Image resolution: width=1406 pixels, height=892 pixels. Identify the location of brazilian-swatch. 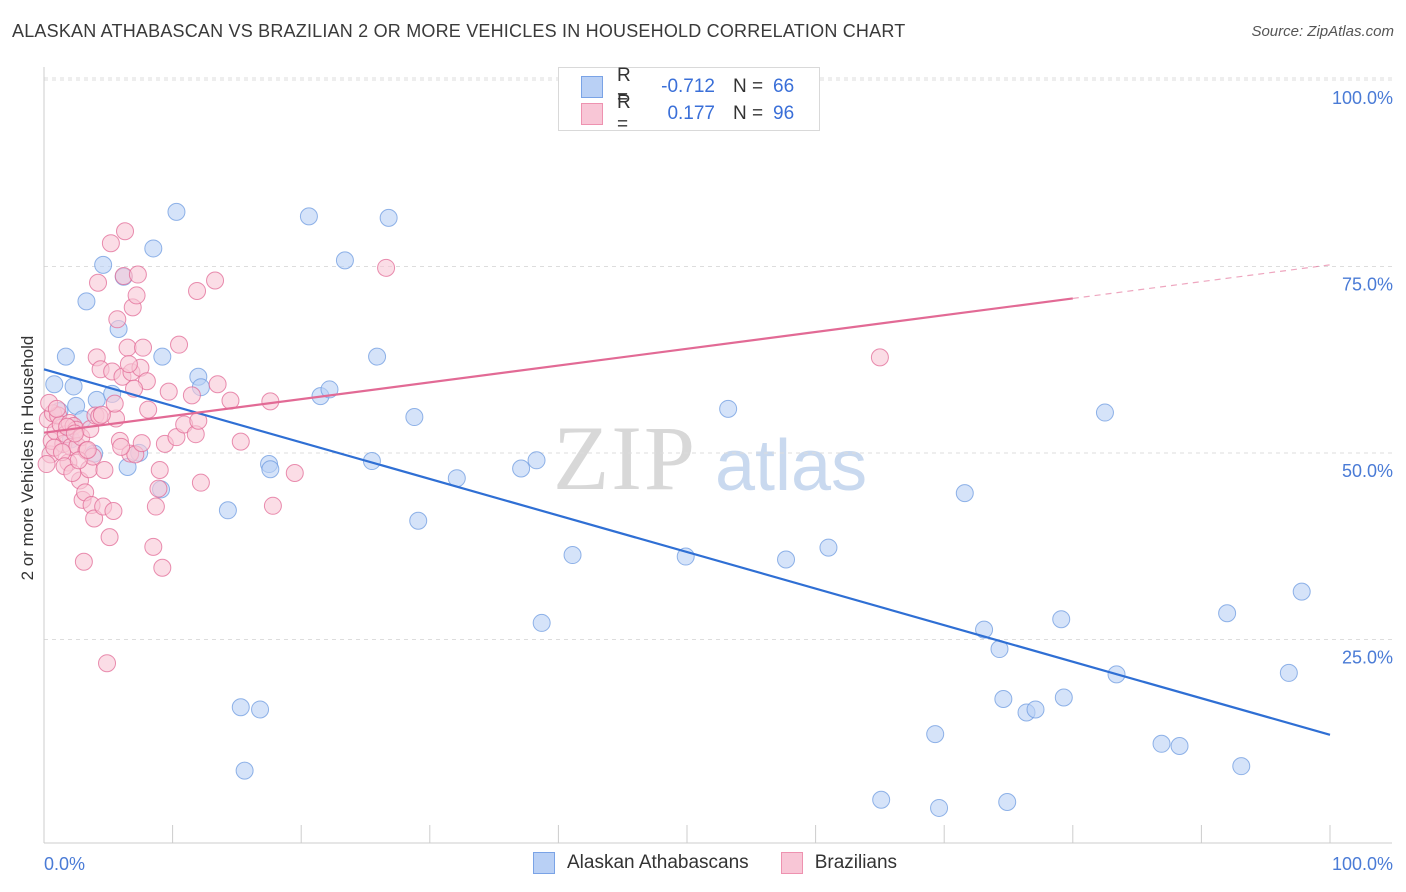
(592, 114).